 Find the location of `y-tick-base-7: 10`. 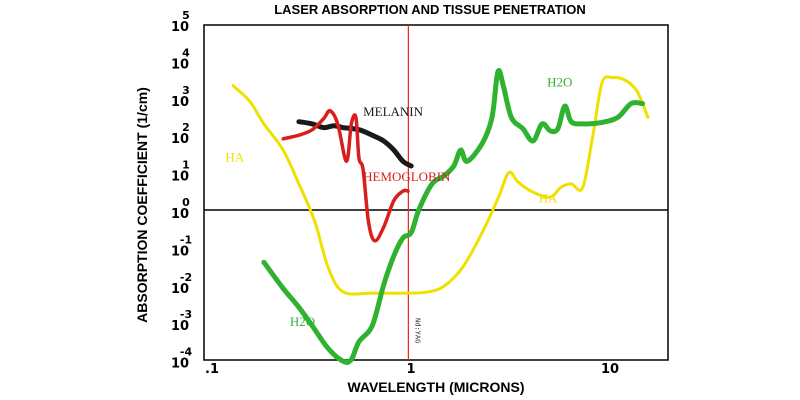

y-tick-base-7: 10 is located at coordinates (180, 289).